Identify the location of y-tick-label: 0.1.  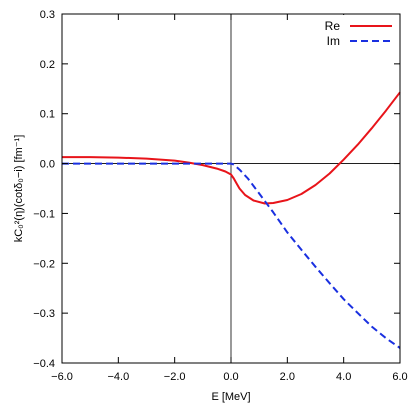
(47, 115).